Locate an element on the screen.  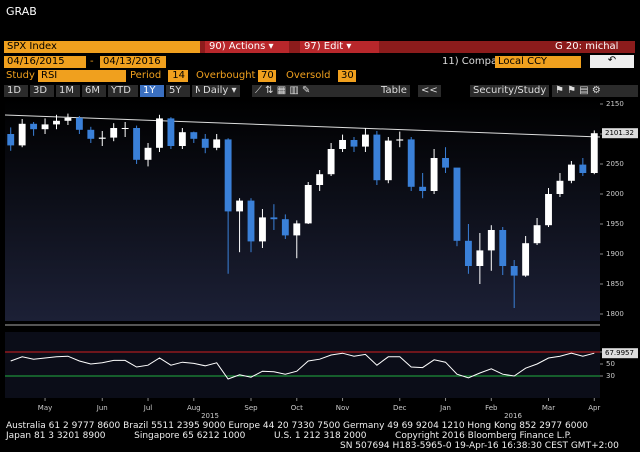
x-tick-label: Jul is located at coordinates (148, 408).